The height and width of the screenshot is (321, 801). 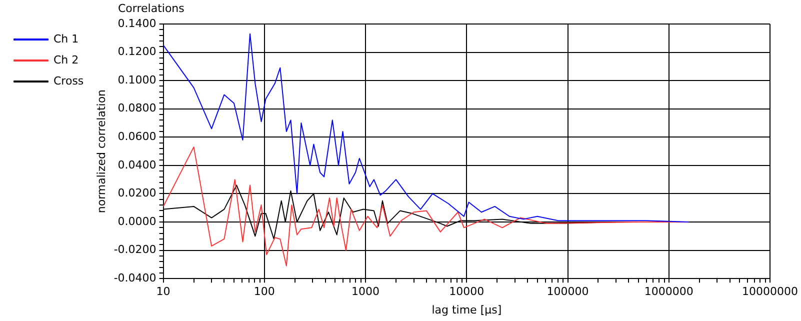 What do you see at coordinates (135, 249) in the screenshot?
I see `y-tick-label: -0.0200` at bounding box center [135, 249].